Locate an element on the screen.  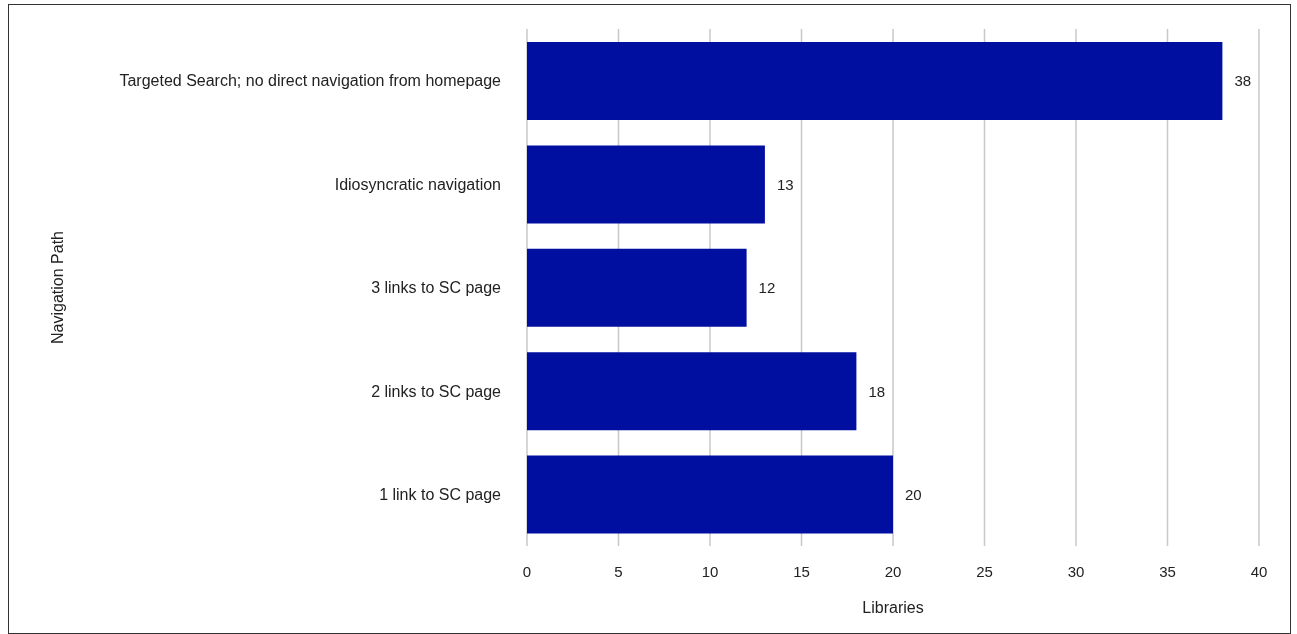
data-label: 12 is located at coordinates (767, 288).